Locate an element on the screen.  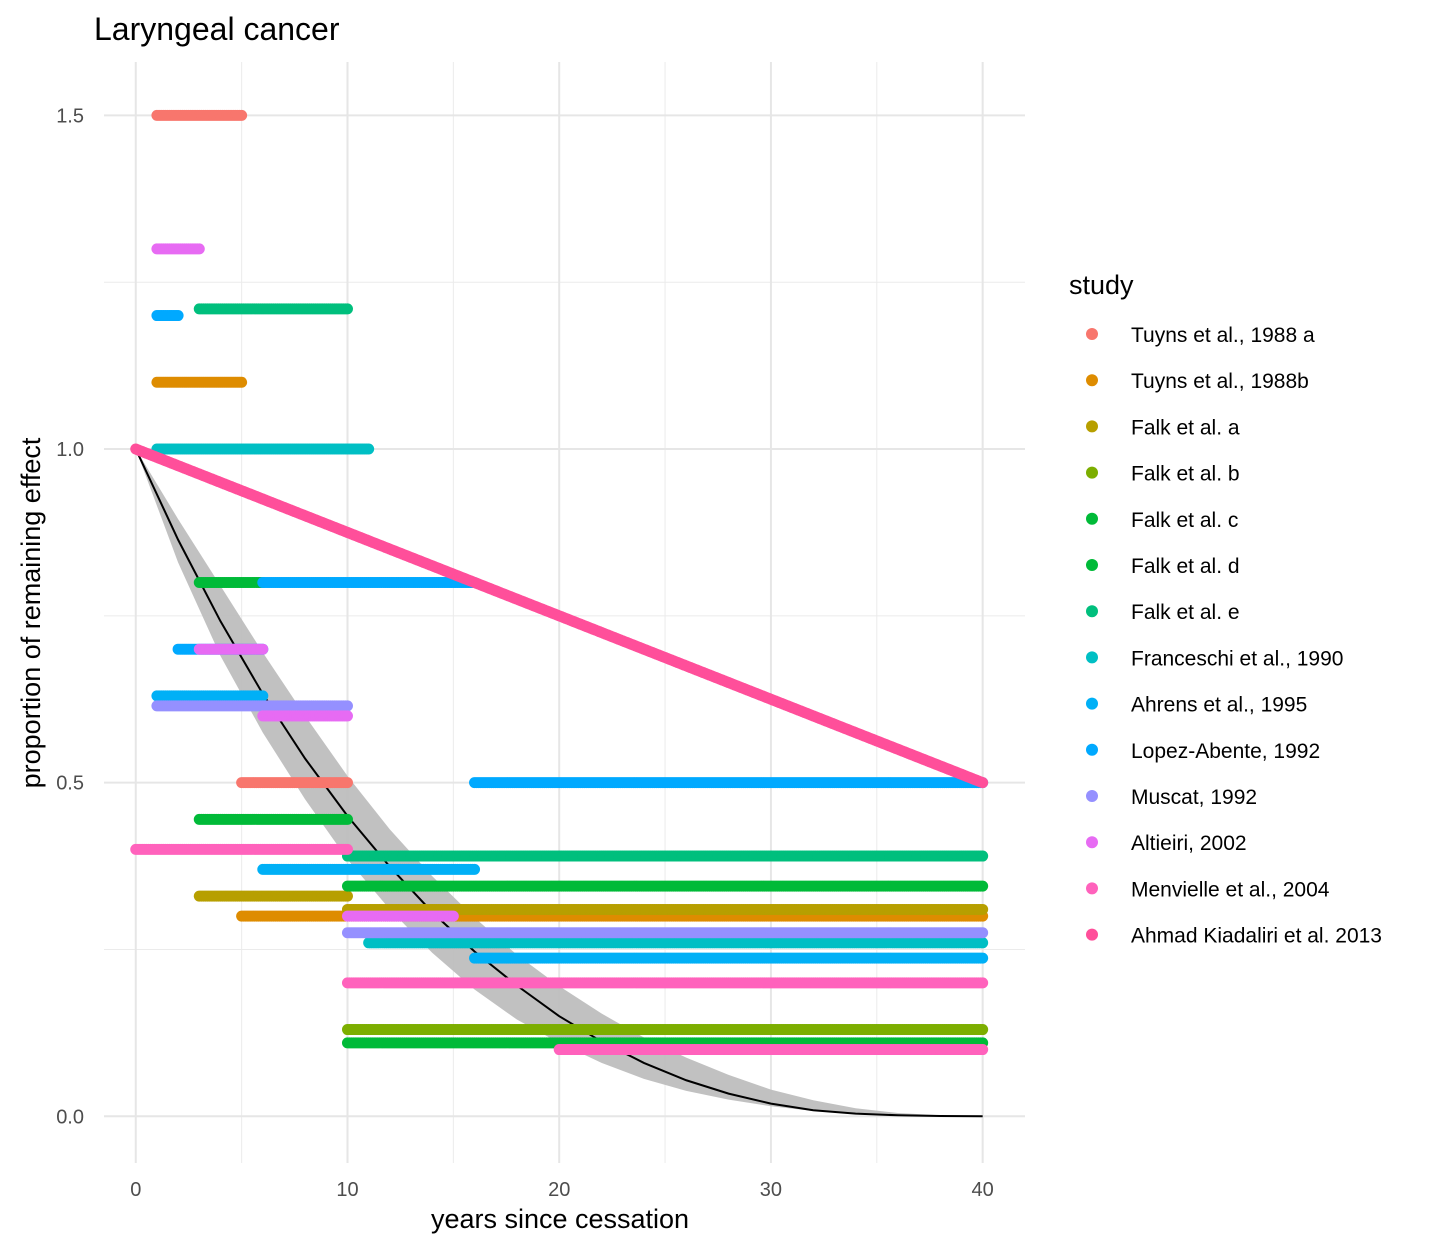
y-tick-label: 0.5 is located at coordinates (70, 784).